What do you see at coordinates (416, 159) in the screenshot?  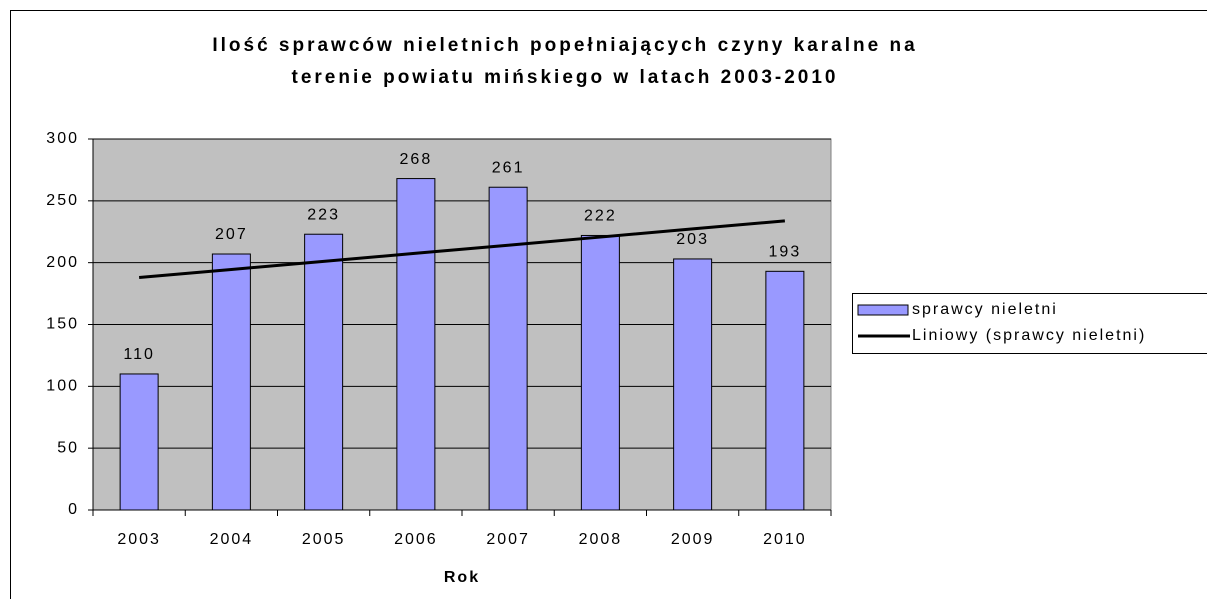 I see `data-label: 268` at bounding box center [416, 159].